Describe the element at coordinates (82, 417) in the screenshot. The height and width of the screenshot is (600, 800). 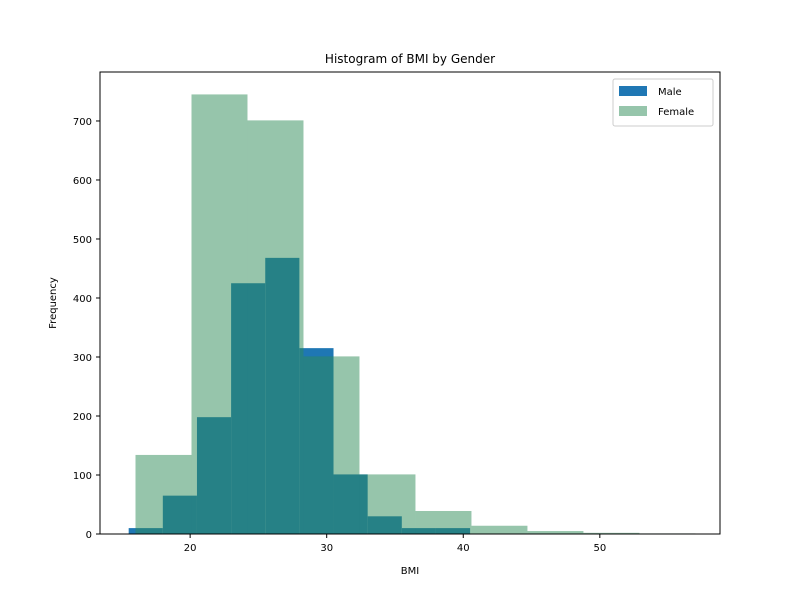
I see `y-tick-label: 200` at that location.